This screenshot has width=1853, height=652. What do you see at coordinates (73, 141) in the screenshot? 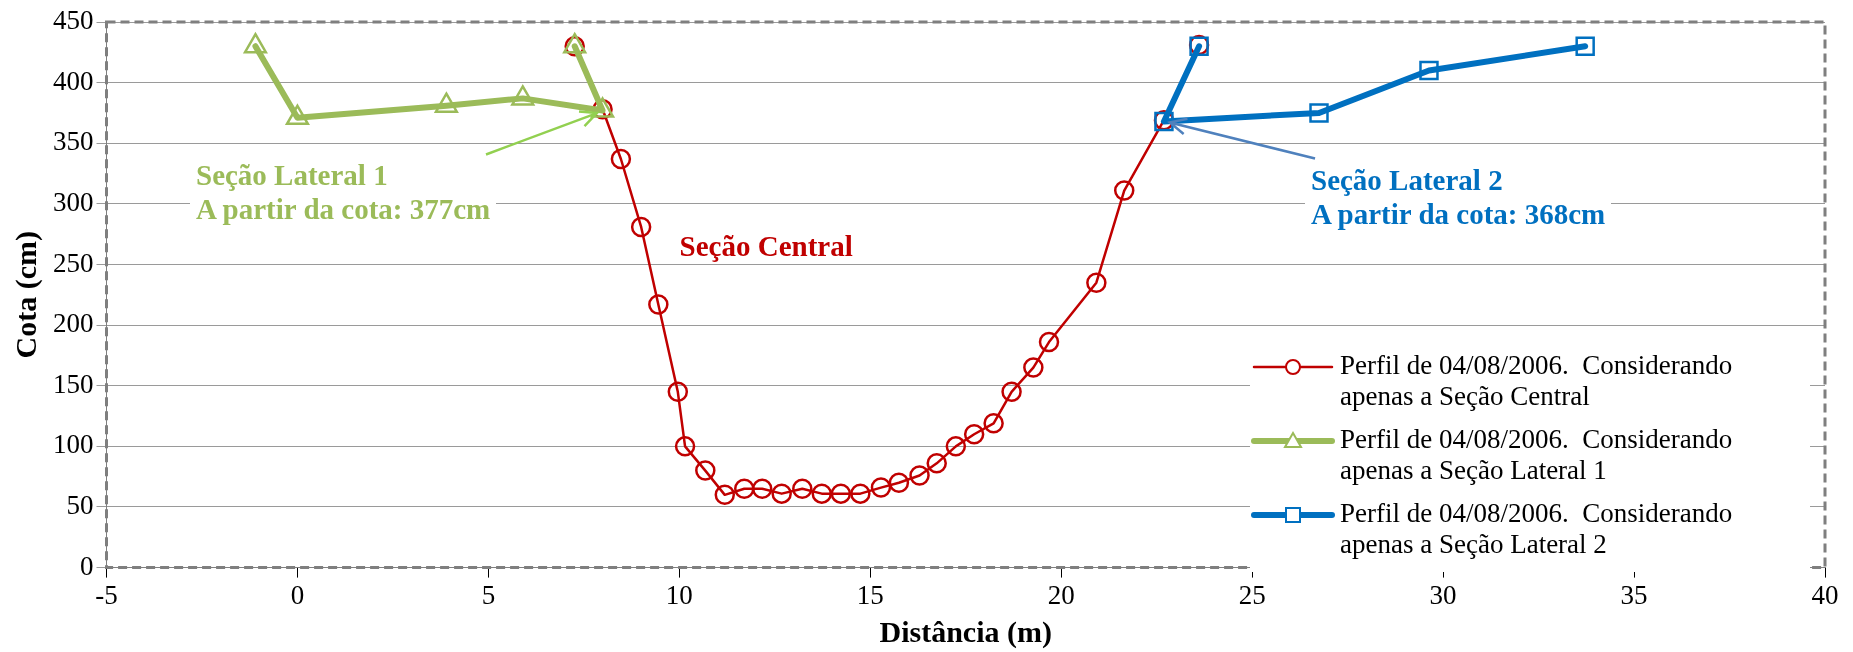
I see `y-tick-label: 350` at bounding box center [73, 141].